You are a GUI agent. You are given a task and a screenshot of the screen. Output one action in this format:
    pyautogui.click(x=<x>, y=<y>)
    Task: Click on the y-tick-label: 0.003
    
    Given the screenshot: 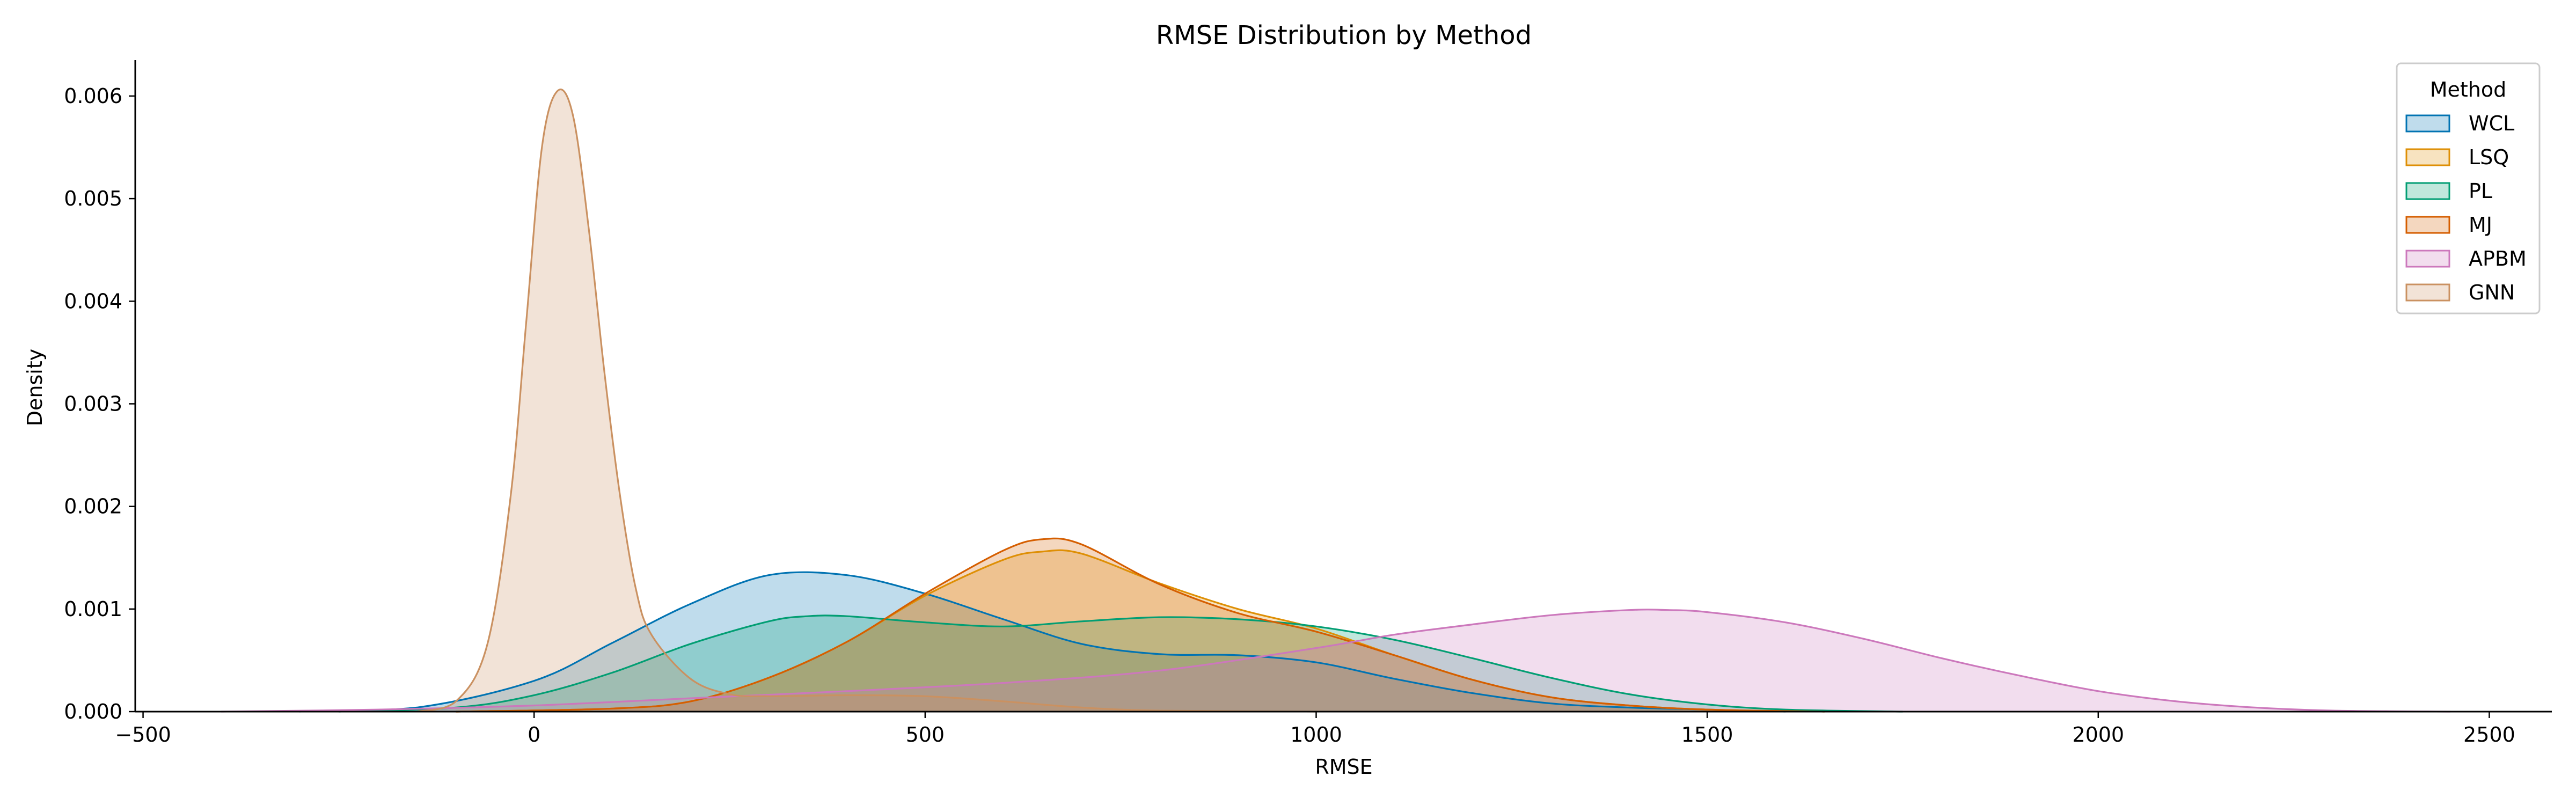 What is the action you would take?
    pyautogui.click(x=93, y=403)
    